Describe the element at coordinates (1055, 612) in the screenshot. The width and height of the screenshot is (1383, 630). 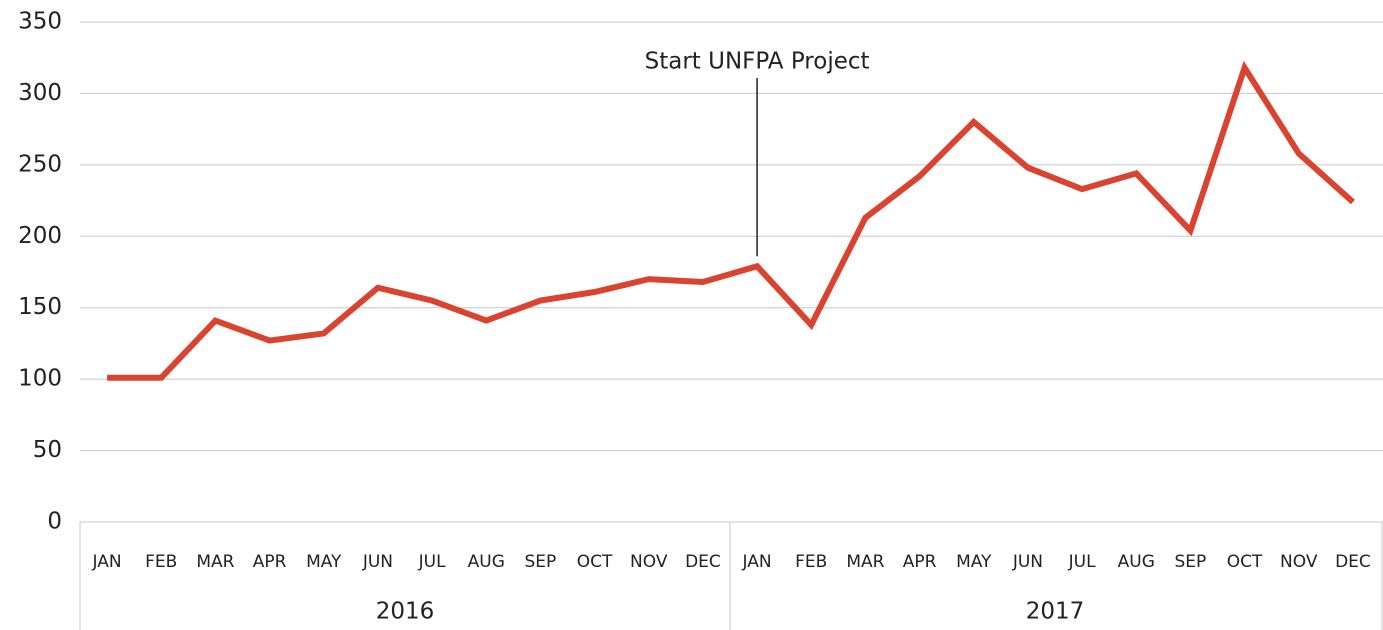
I see `group-label: 2017` at that location.